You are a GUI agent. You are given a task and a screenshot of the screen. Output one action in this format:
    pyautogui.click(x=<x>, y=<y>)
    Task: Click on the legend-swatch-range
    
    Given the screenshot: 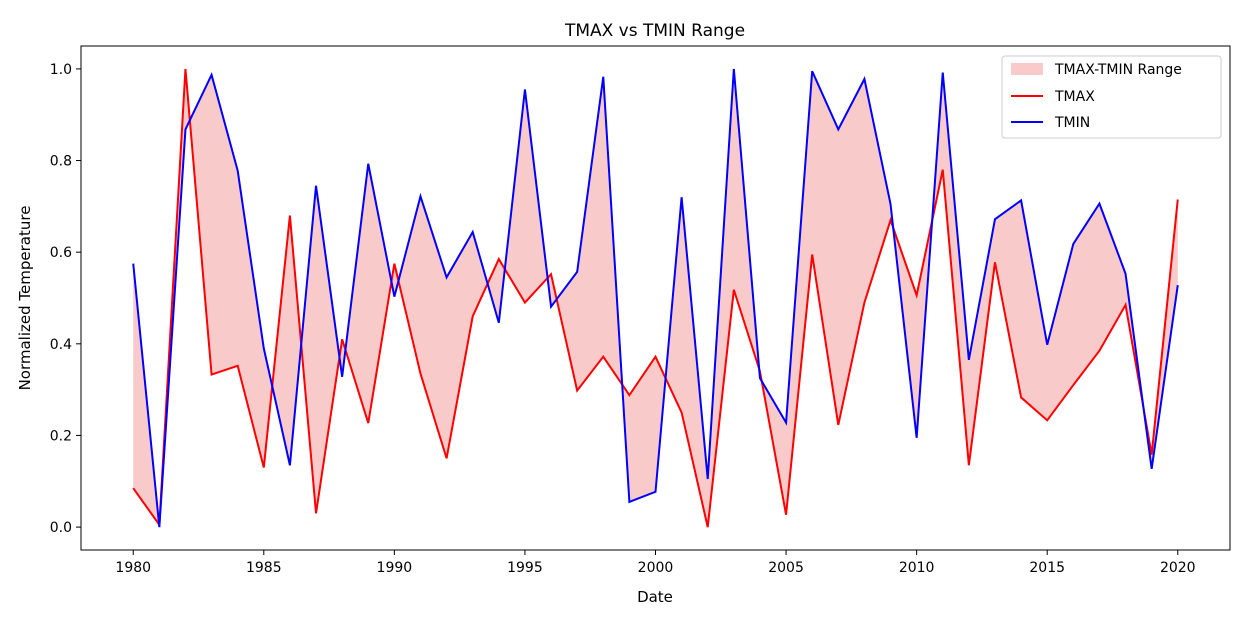 What is the action you would take?
    pyautogui.click(x=1027, y=69)
    